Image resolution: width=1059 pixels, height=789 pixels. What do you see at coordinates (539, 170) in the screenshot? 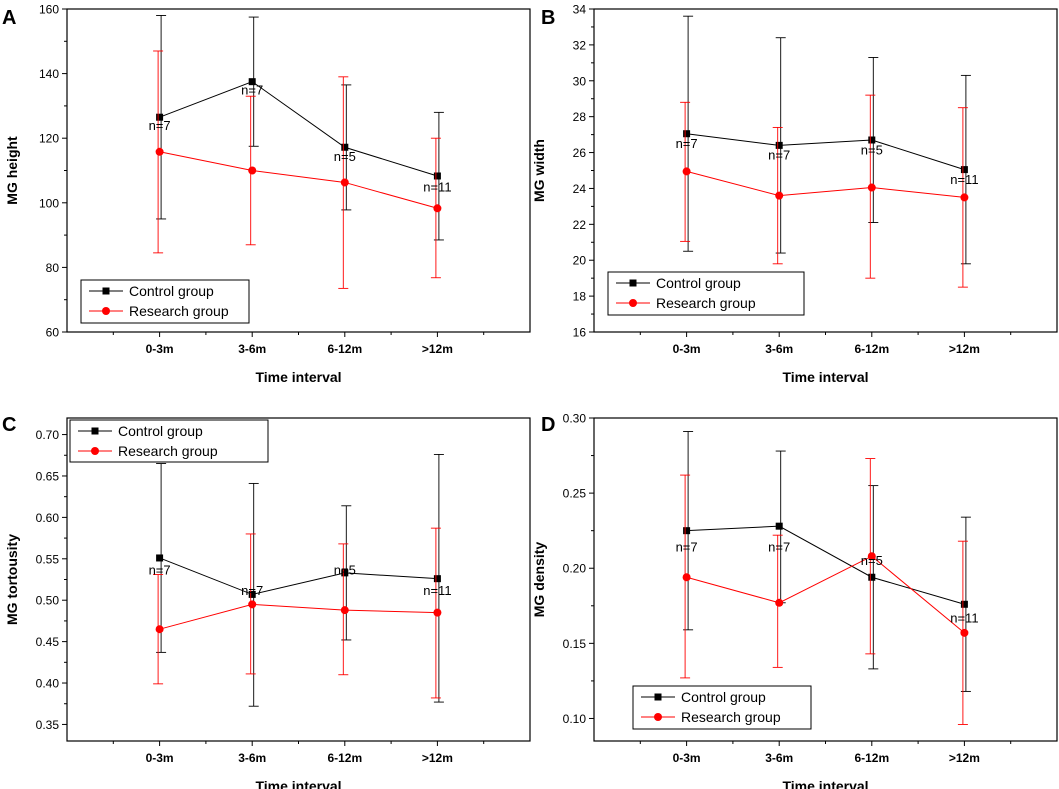
I see `y-axis-title: MG width` at bounding box center [539, 170].